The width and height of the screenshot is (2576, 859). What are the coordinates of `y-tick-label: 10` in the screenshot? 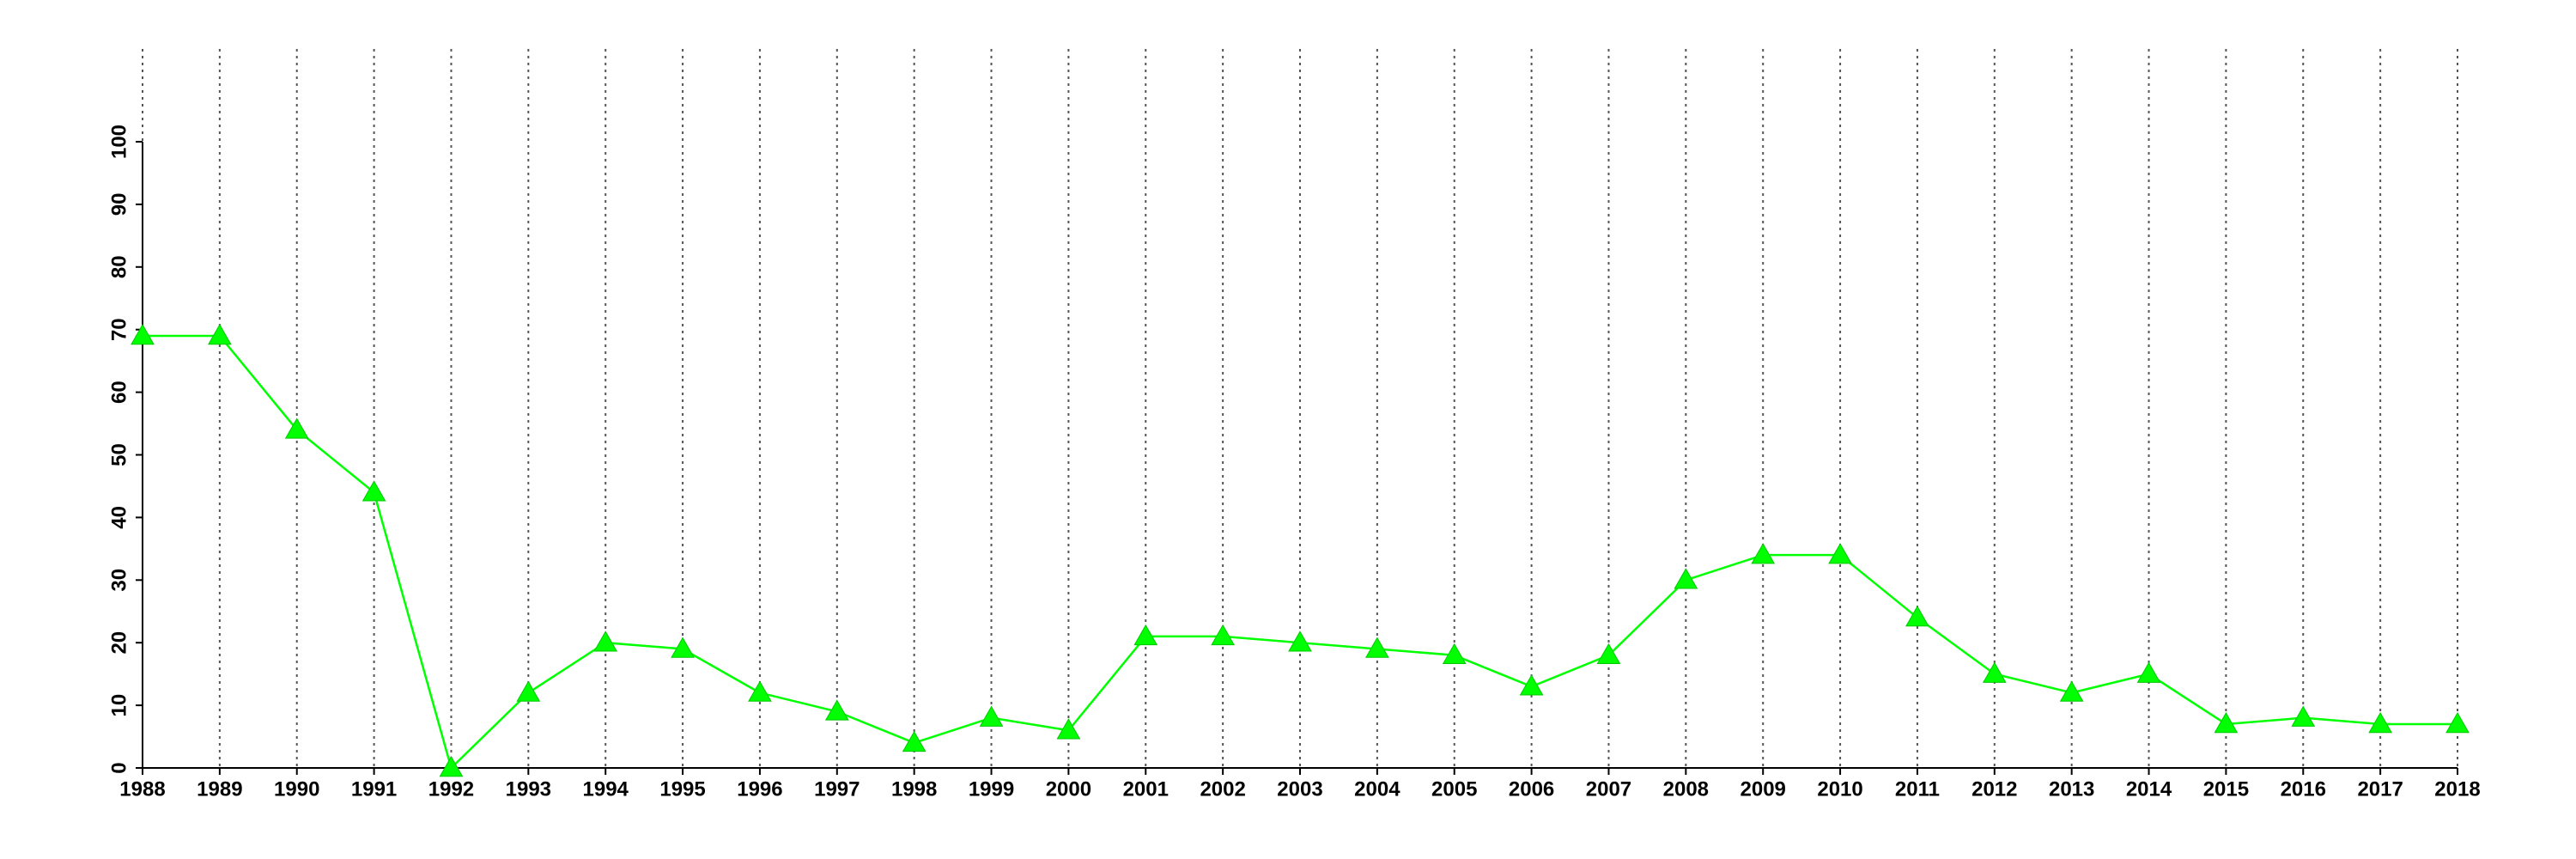 It's located at (119, 705).